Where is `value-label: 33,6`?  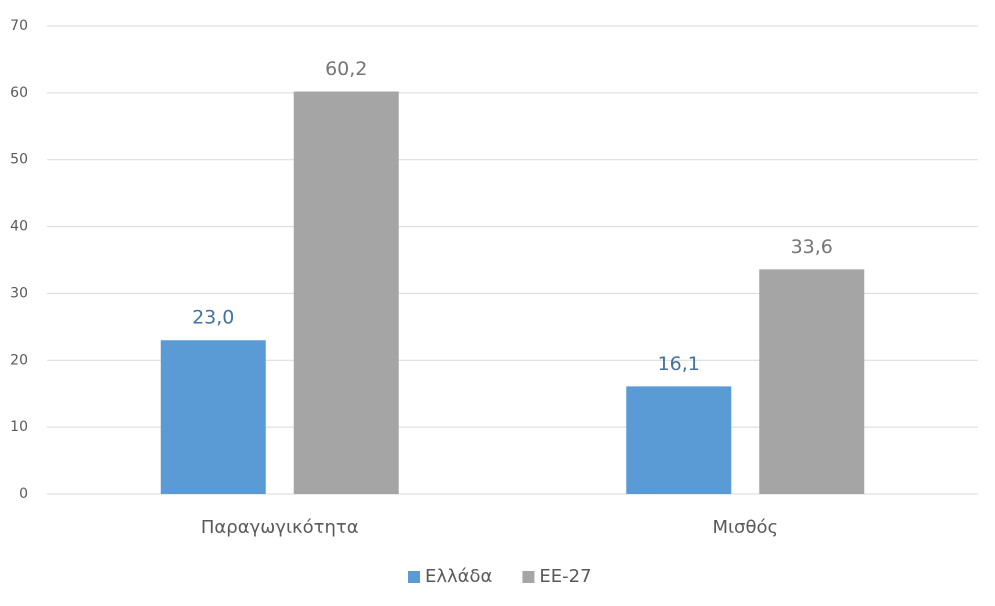
value-label: 33,6 is located at coordinates (812, 247).